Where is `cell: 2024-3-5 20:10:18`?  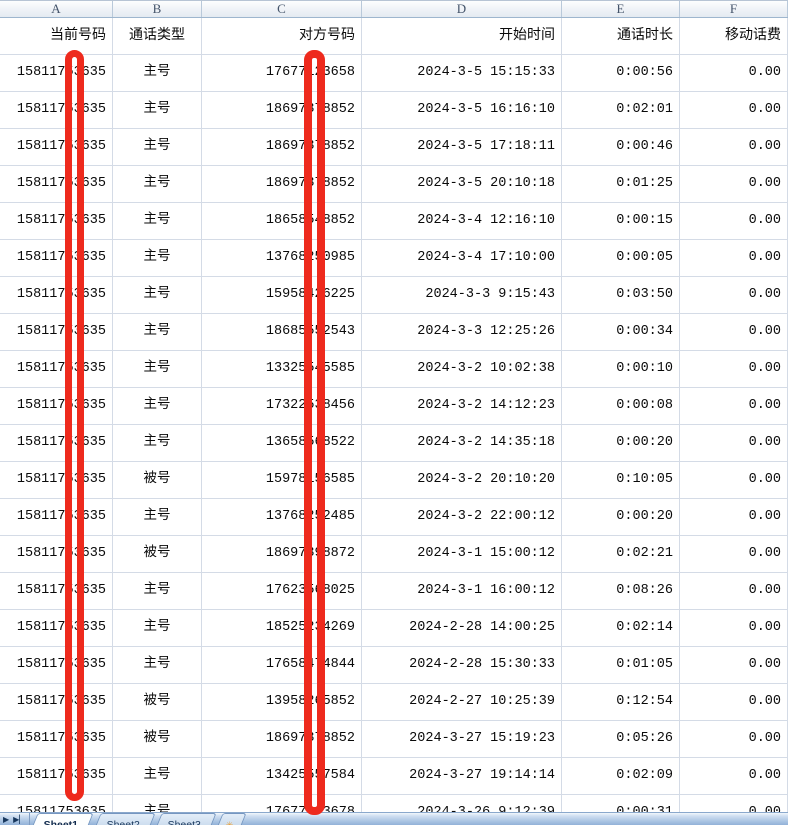
cell: 2024-3-5 20:10:18 is located at coordinates (462, 184).